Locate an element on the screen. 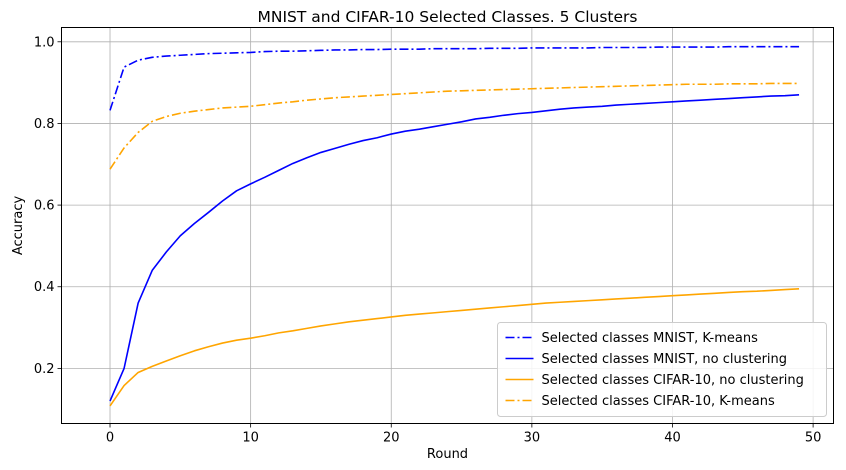 The height and width of the screenshot is (470, 846). x-axis-label: Round is located at coordinates (447, 454).